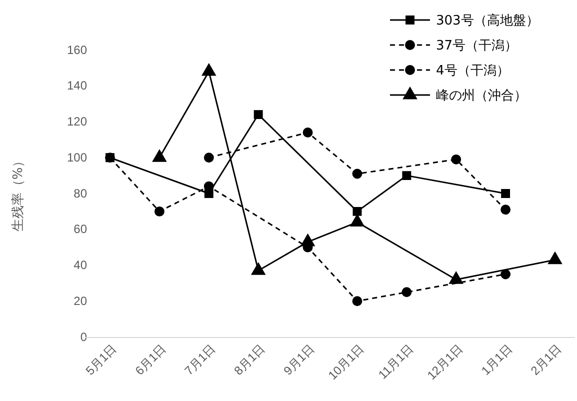 The width and height of the screenshot is (577, 401). What do you see at coordinates (77, 85) in the screenshot?
I see `y-tick-label: 140` at bounding box center [77, 85].